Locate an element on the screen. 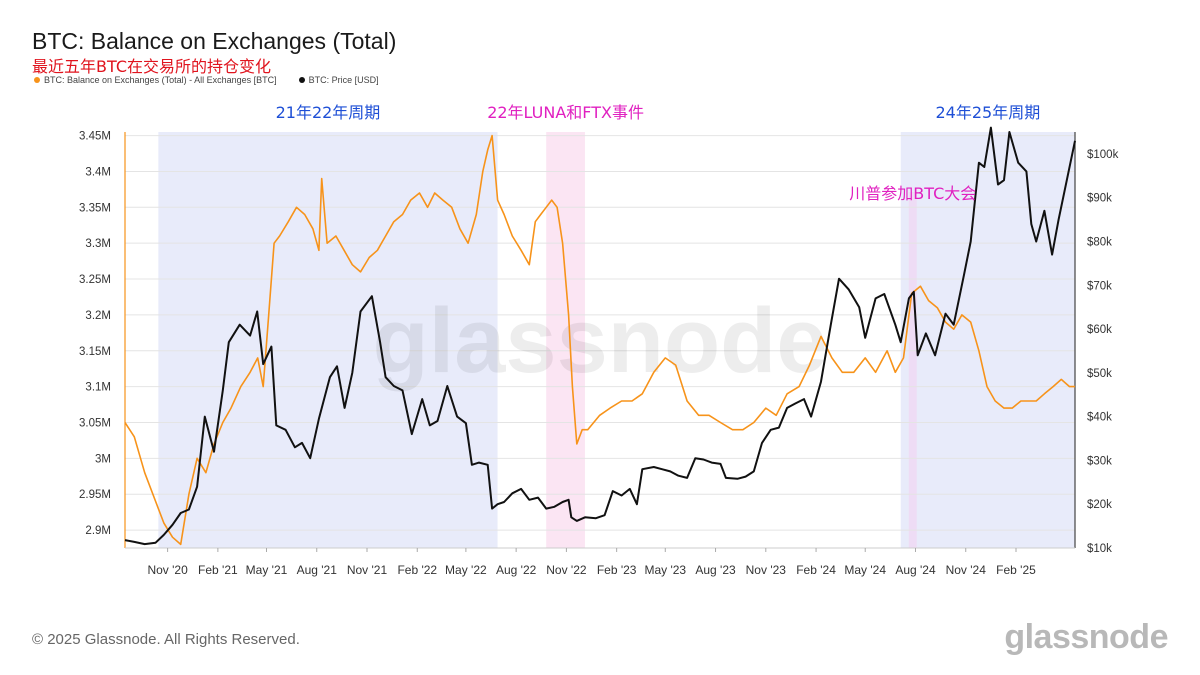 This screenshot has height=675, width=1200. chart-title: BTC: Balance on Exchanges (Total) is located at coordinates (214, 41).